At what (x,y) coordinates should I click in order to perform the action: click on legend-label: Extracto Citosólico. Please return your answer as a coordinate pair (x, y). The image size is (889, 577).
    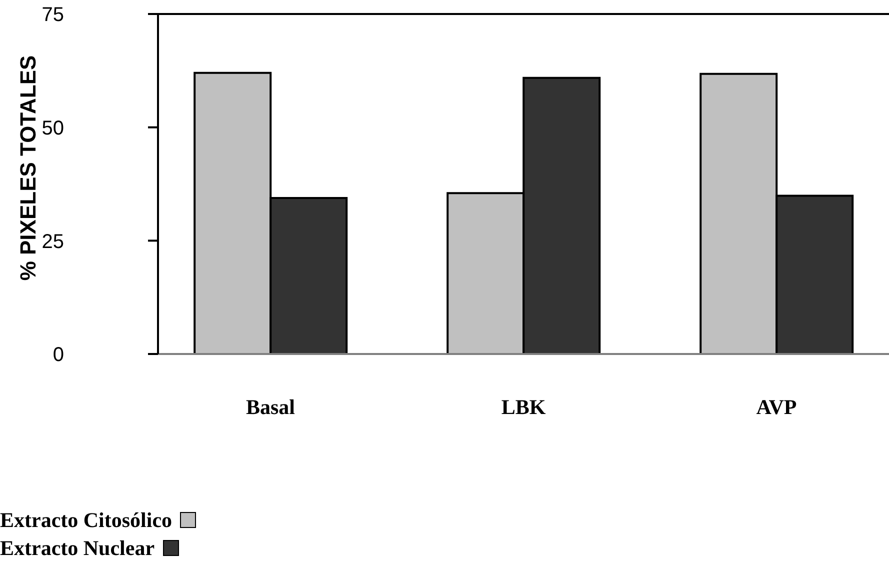
    Looking at the image, I should click on (86, 520).